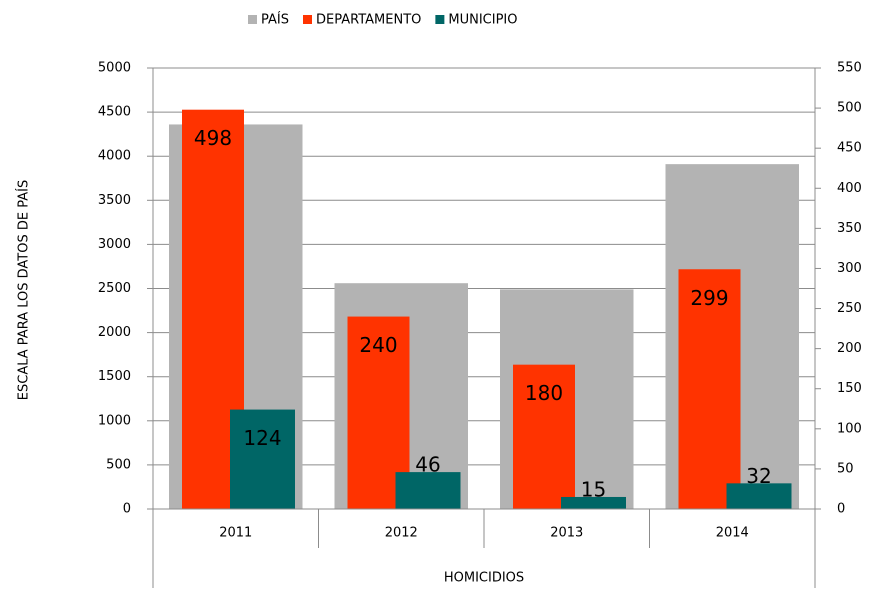 The image size is (872, 592). What do you see at coordinates (114, 288) in the screenshot?
I see `y-tick-label: 2500` at bounding box center [114, 288].